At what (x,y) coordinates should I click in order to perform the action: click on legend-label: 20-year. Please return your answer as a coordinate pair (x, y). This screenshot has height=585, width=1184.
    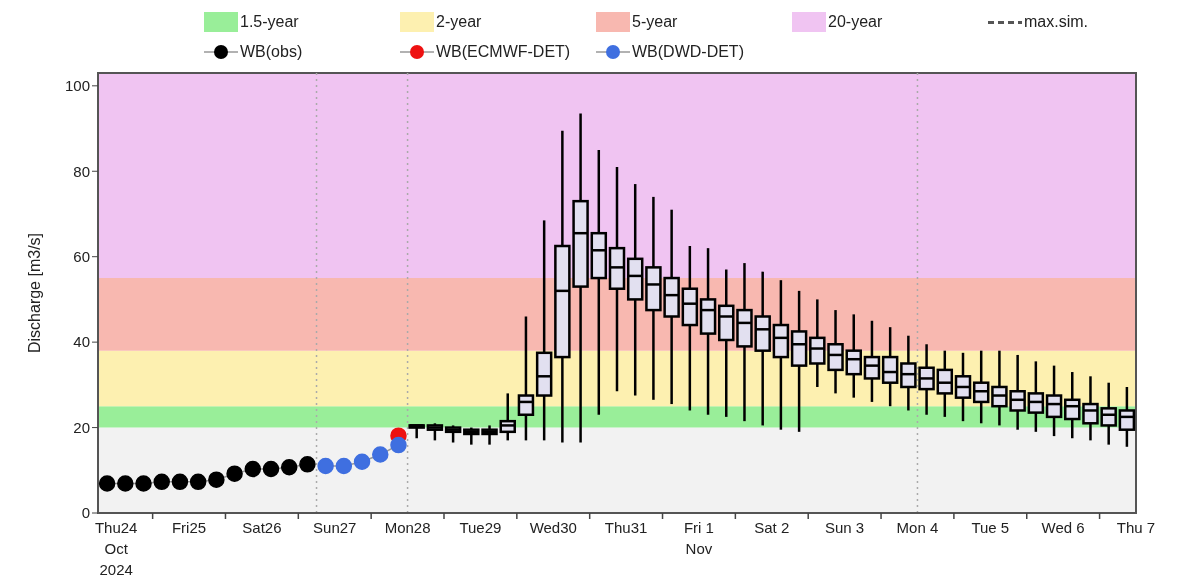
    Looking at the image, I should click on (855, 22).